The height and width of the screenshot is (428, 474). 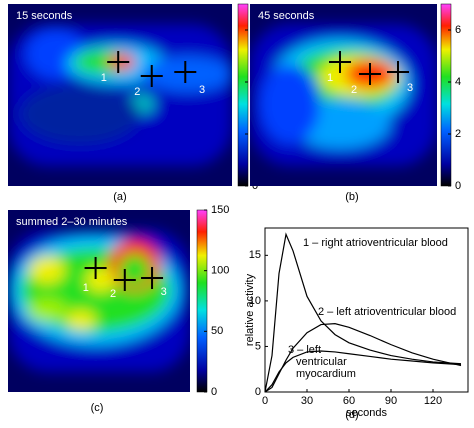 What do you see at coordinates (255, 255) in the screenshot?
I see `y-tick-label: 15` at bounding box center [255, 255].